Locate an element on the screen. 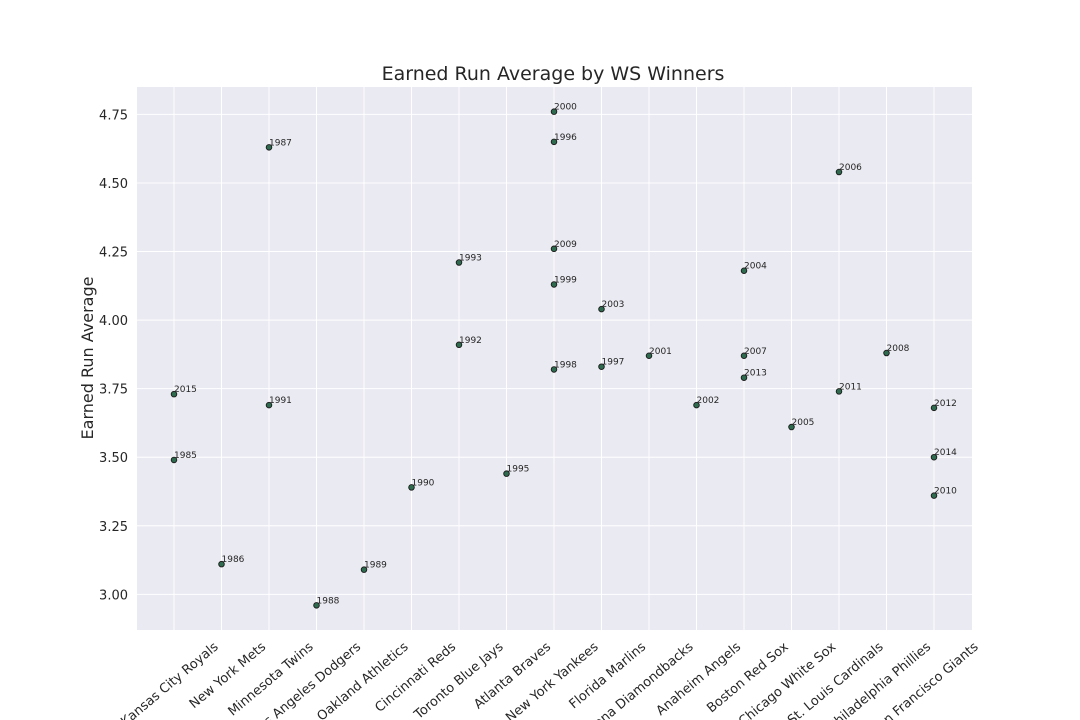 The width and height of the screenshot is (1080, 720). chart-title: Earned Run Average by WS Winners is located at coordinates (553, 74).